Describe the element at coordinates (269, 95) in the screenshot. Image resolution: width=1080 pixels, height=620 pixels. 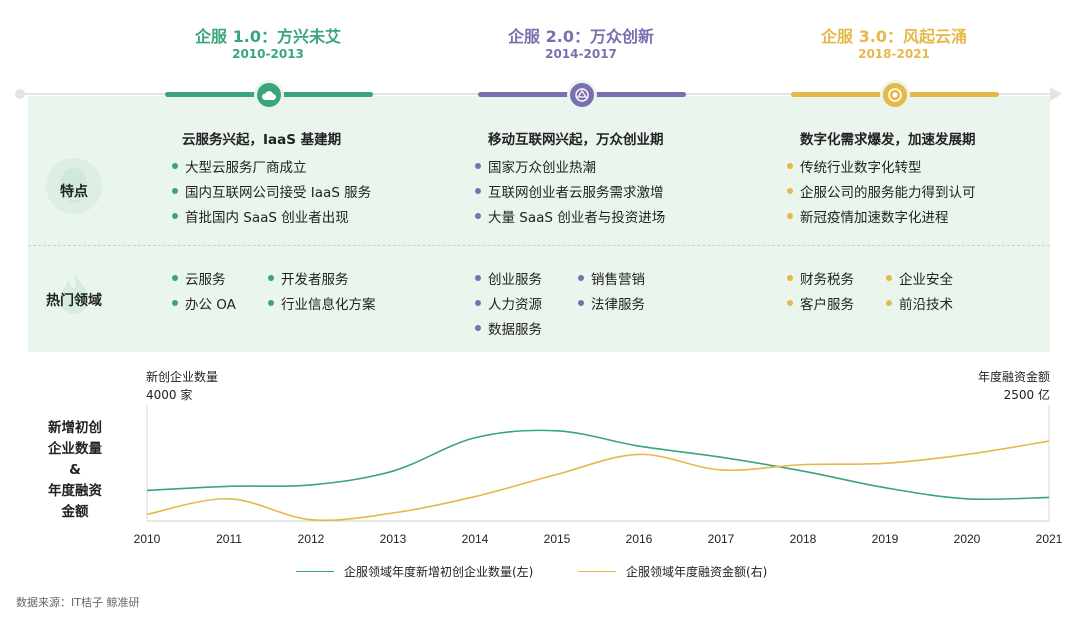
I see `cloud-icon` at that location.